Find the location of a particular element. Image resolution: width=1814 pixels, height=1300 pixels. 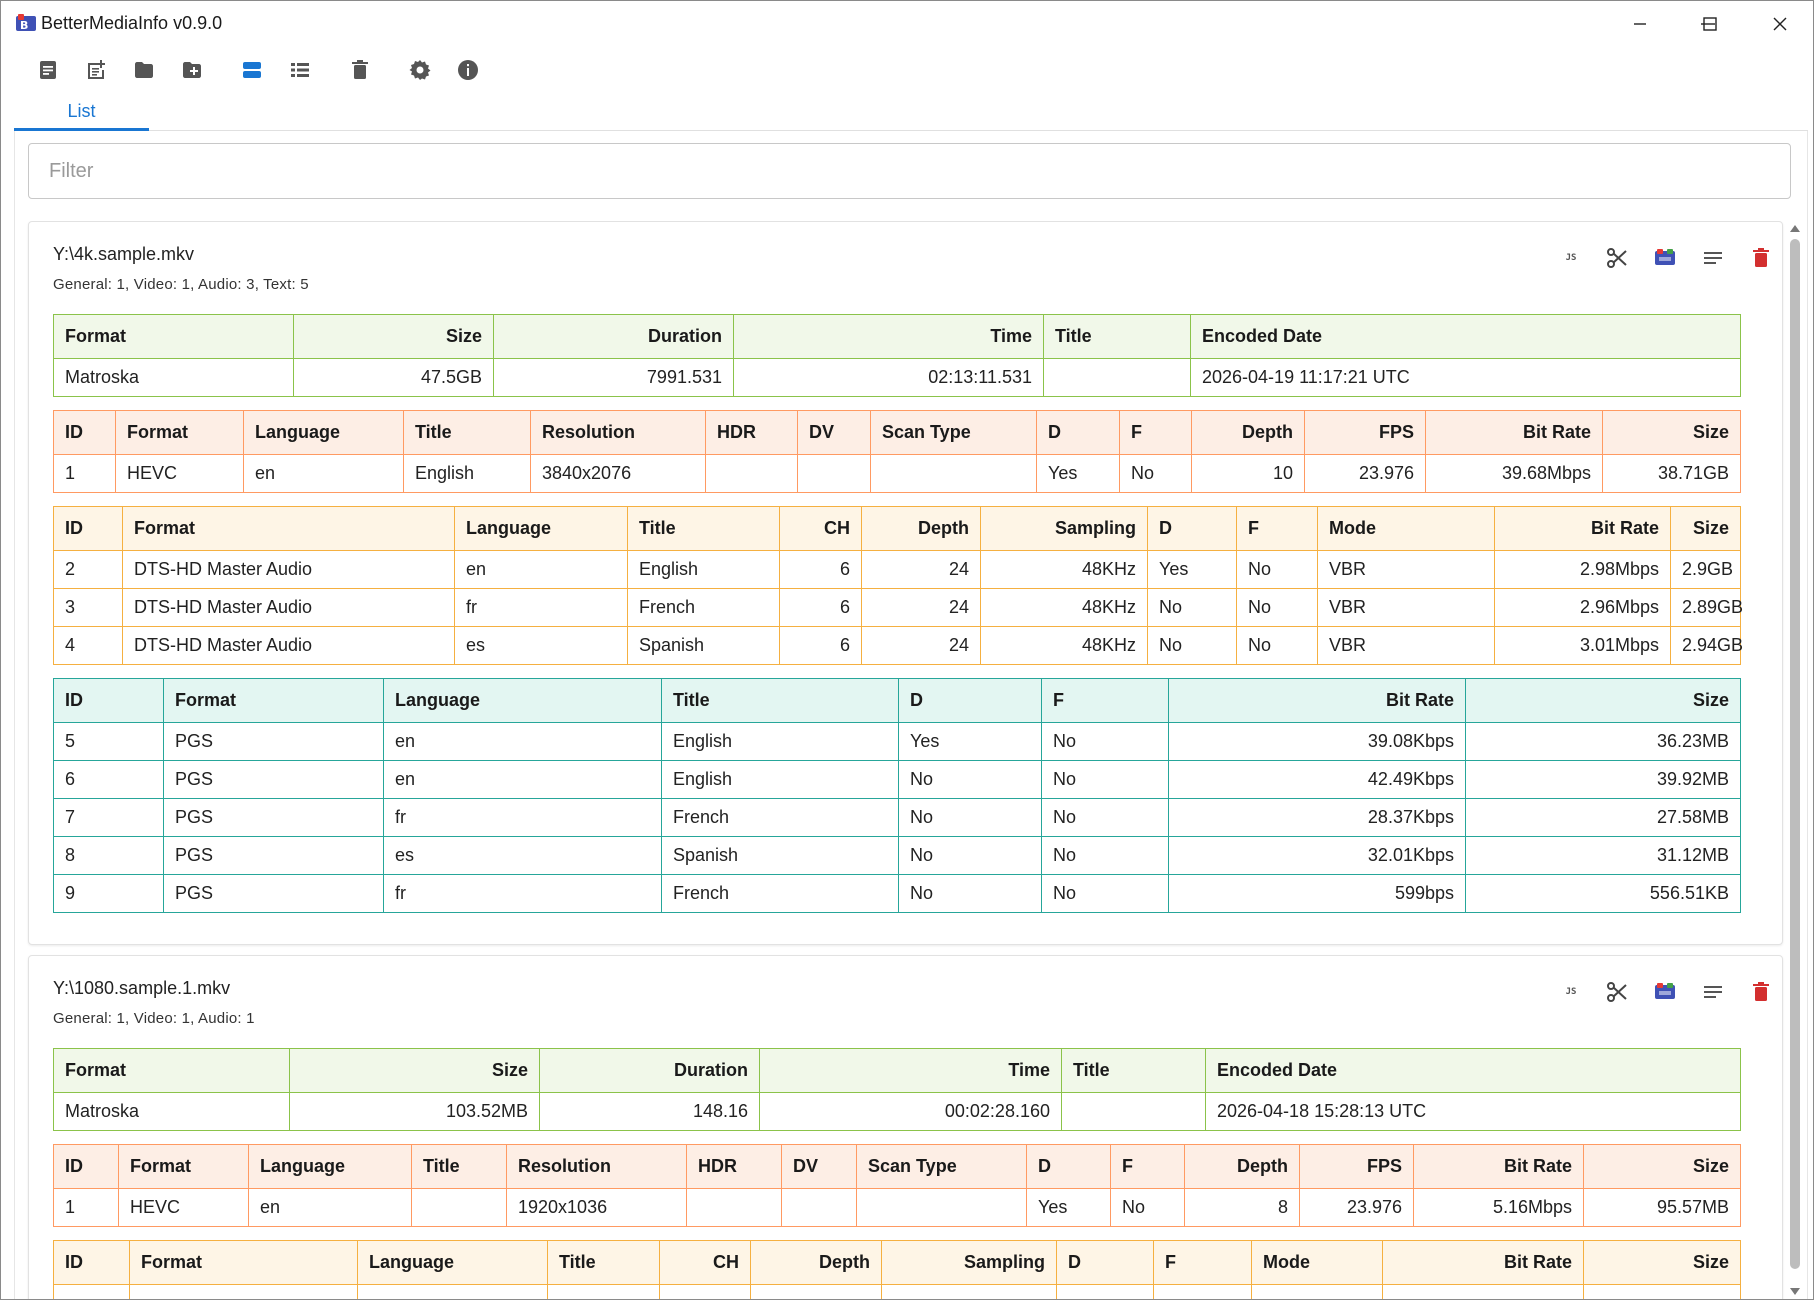

column-header: FPS is located at coordinates (1365, 432).